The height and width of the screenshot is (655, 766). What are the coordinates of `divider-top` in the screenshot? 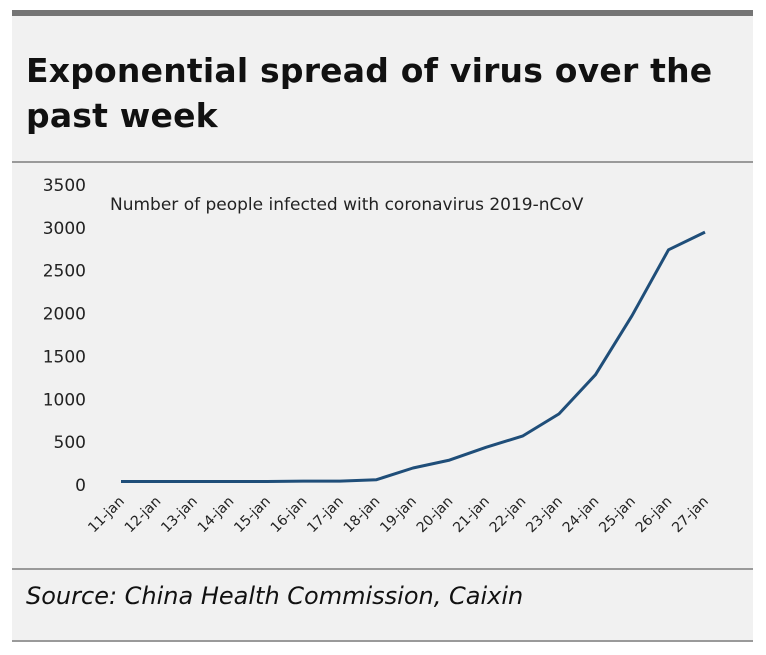 It's located at (382, 162).